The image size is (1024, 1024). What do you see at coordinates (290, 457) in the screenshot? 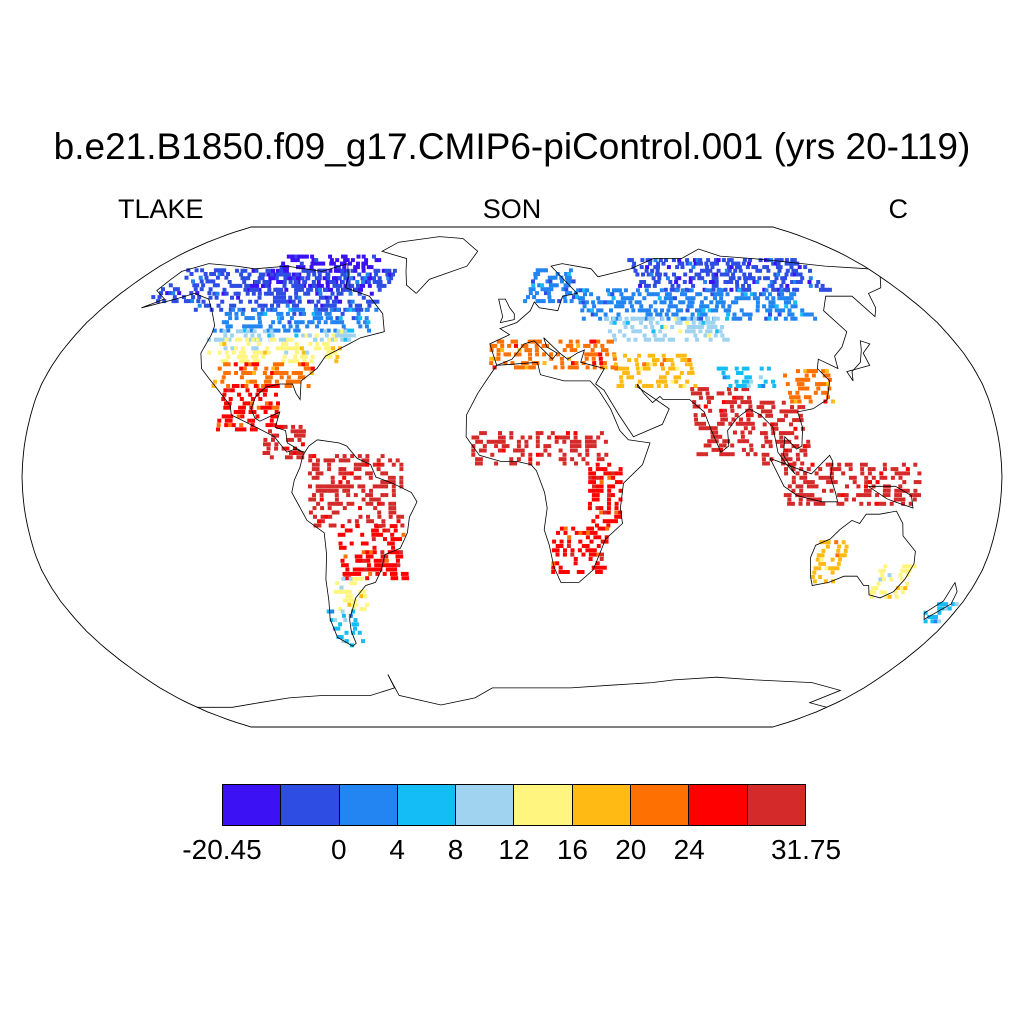
I see `lake-cell-central-america` at bounding box center [290, 457].